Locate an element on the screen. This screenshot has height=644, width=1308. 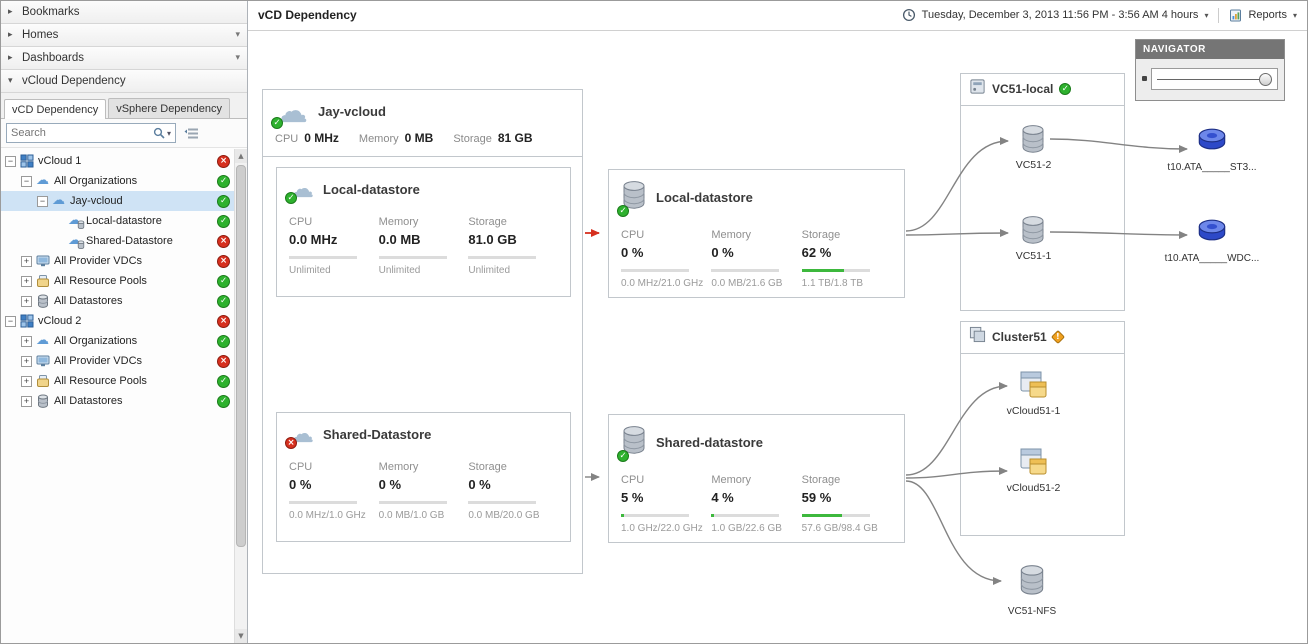
scroll-up-button: ▲ is located at coordinates (241, 156).